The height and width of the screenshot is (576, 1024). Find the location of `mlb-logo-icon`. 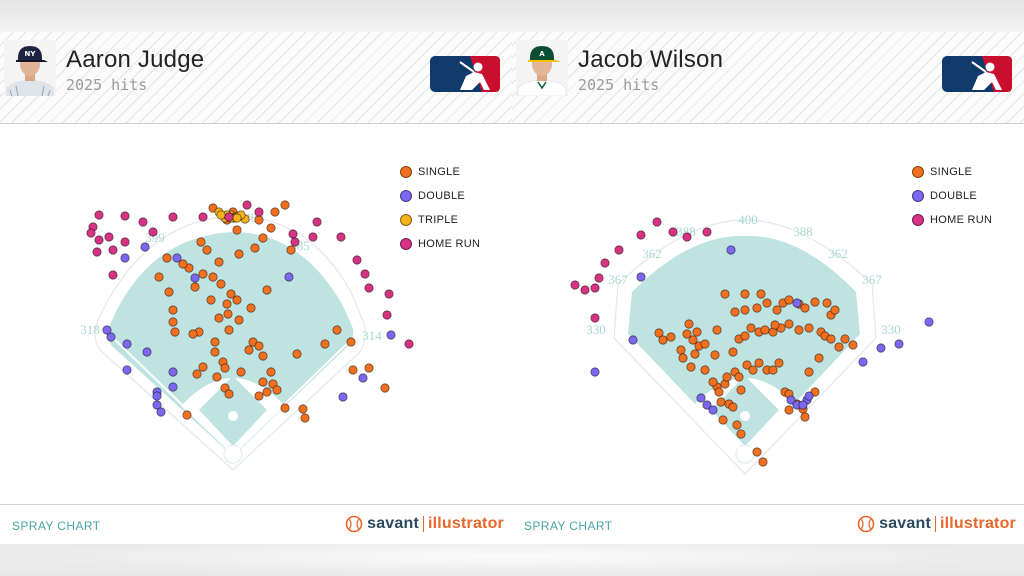

mlb-logo-icon is located at coordinates (977, 74).